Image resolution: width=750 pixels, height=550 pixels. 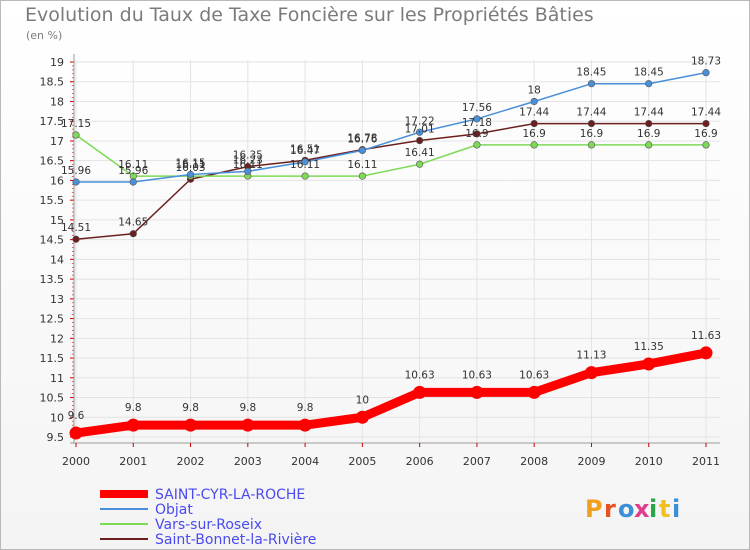 I want to click on y-tick-label: 18, so click(x=57, y=101).